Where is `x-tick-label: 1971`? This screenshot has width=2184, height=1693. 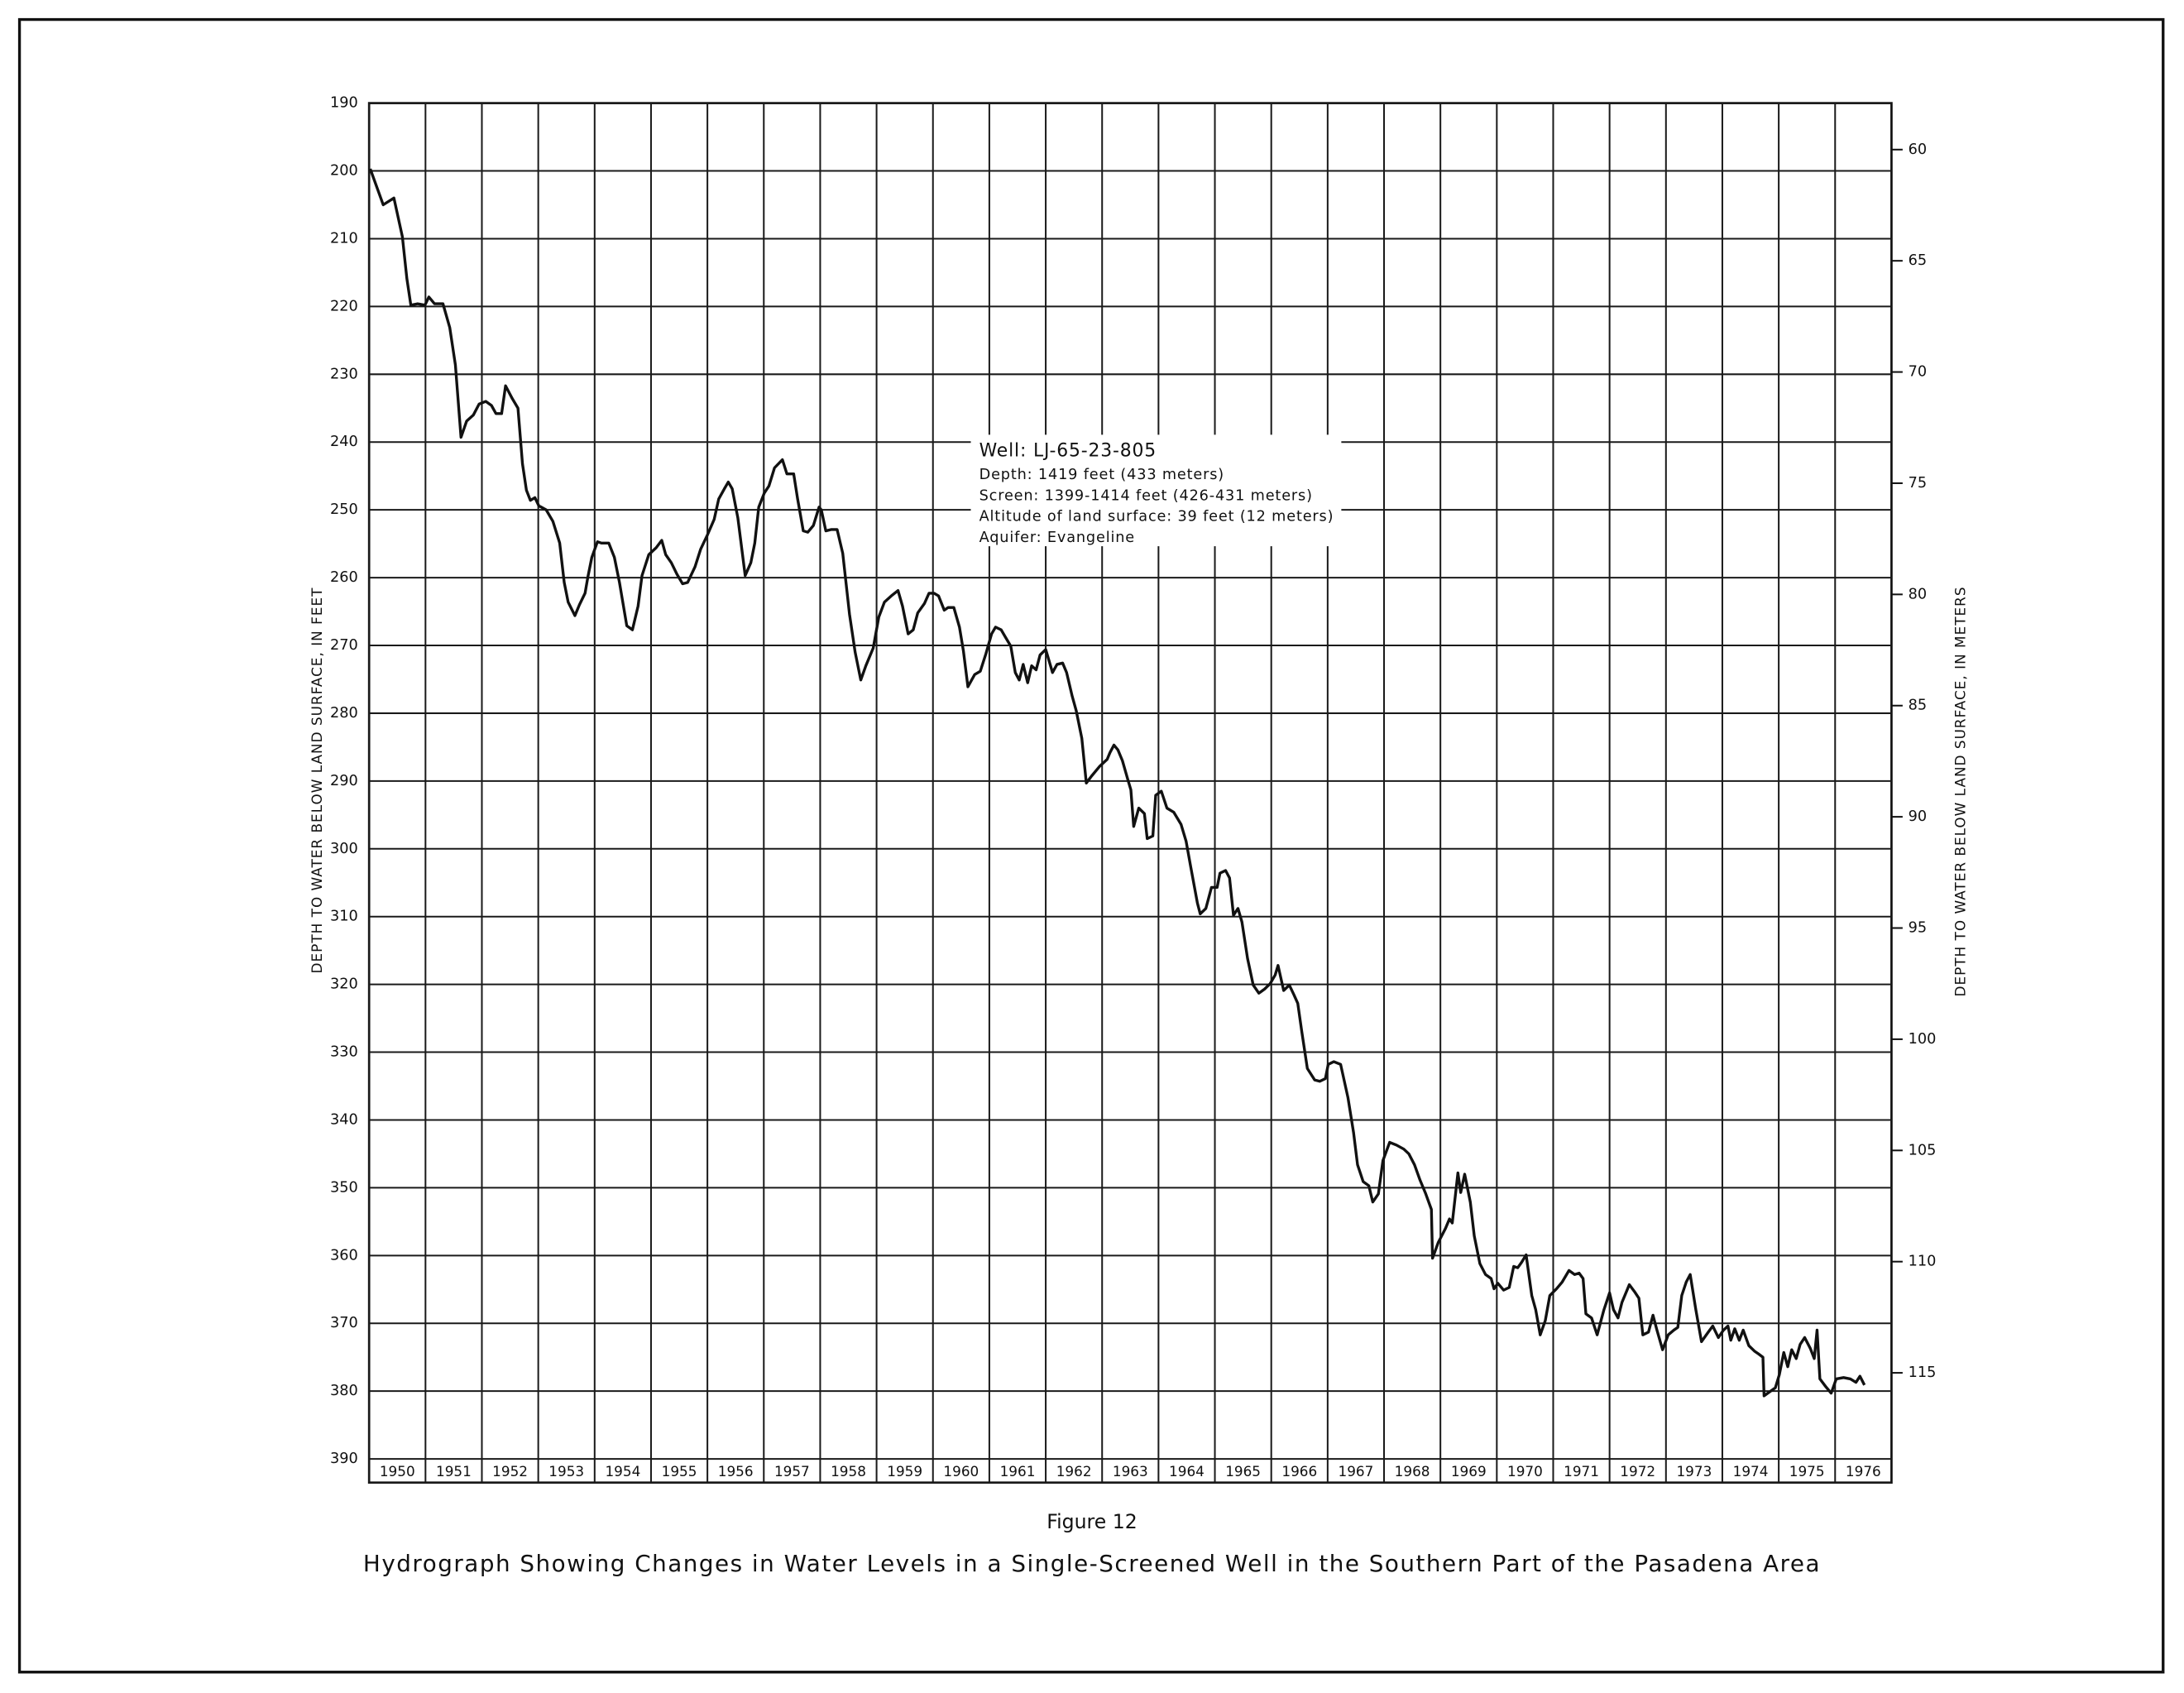
x-tick-label: 1971 is located at coordinates (1581, 1471).